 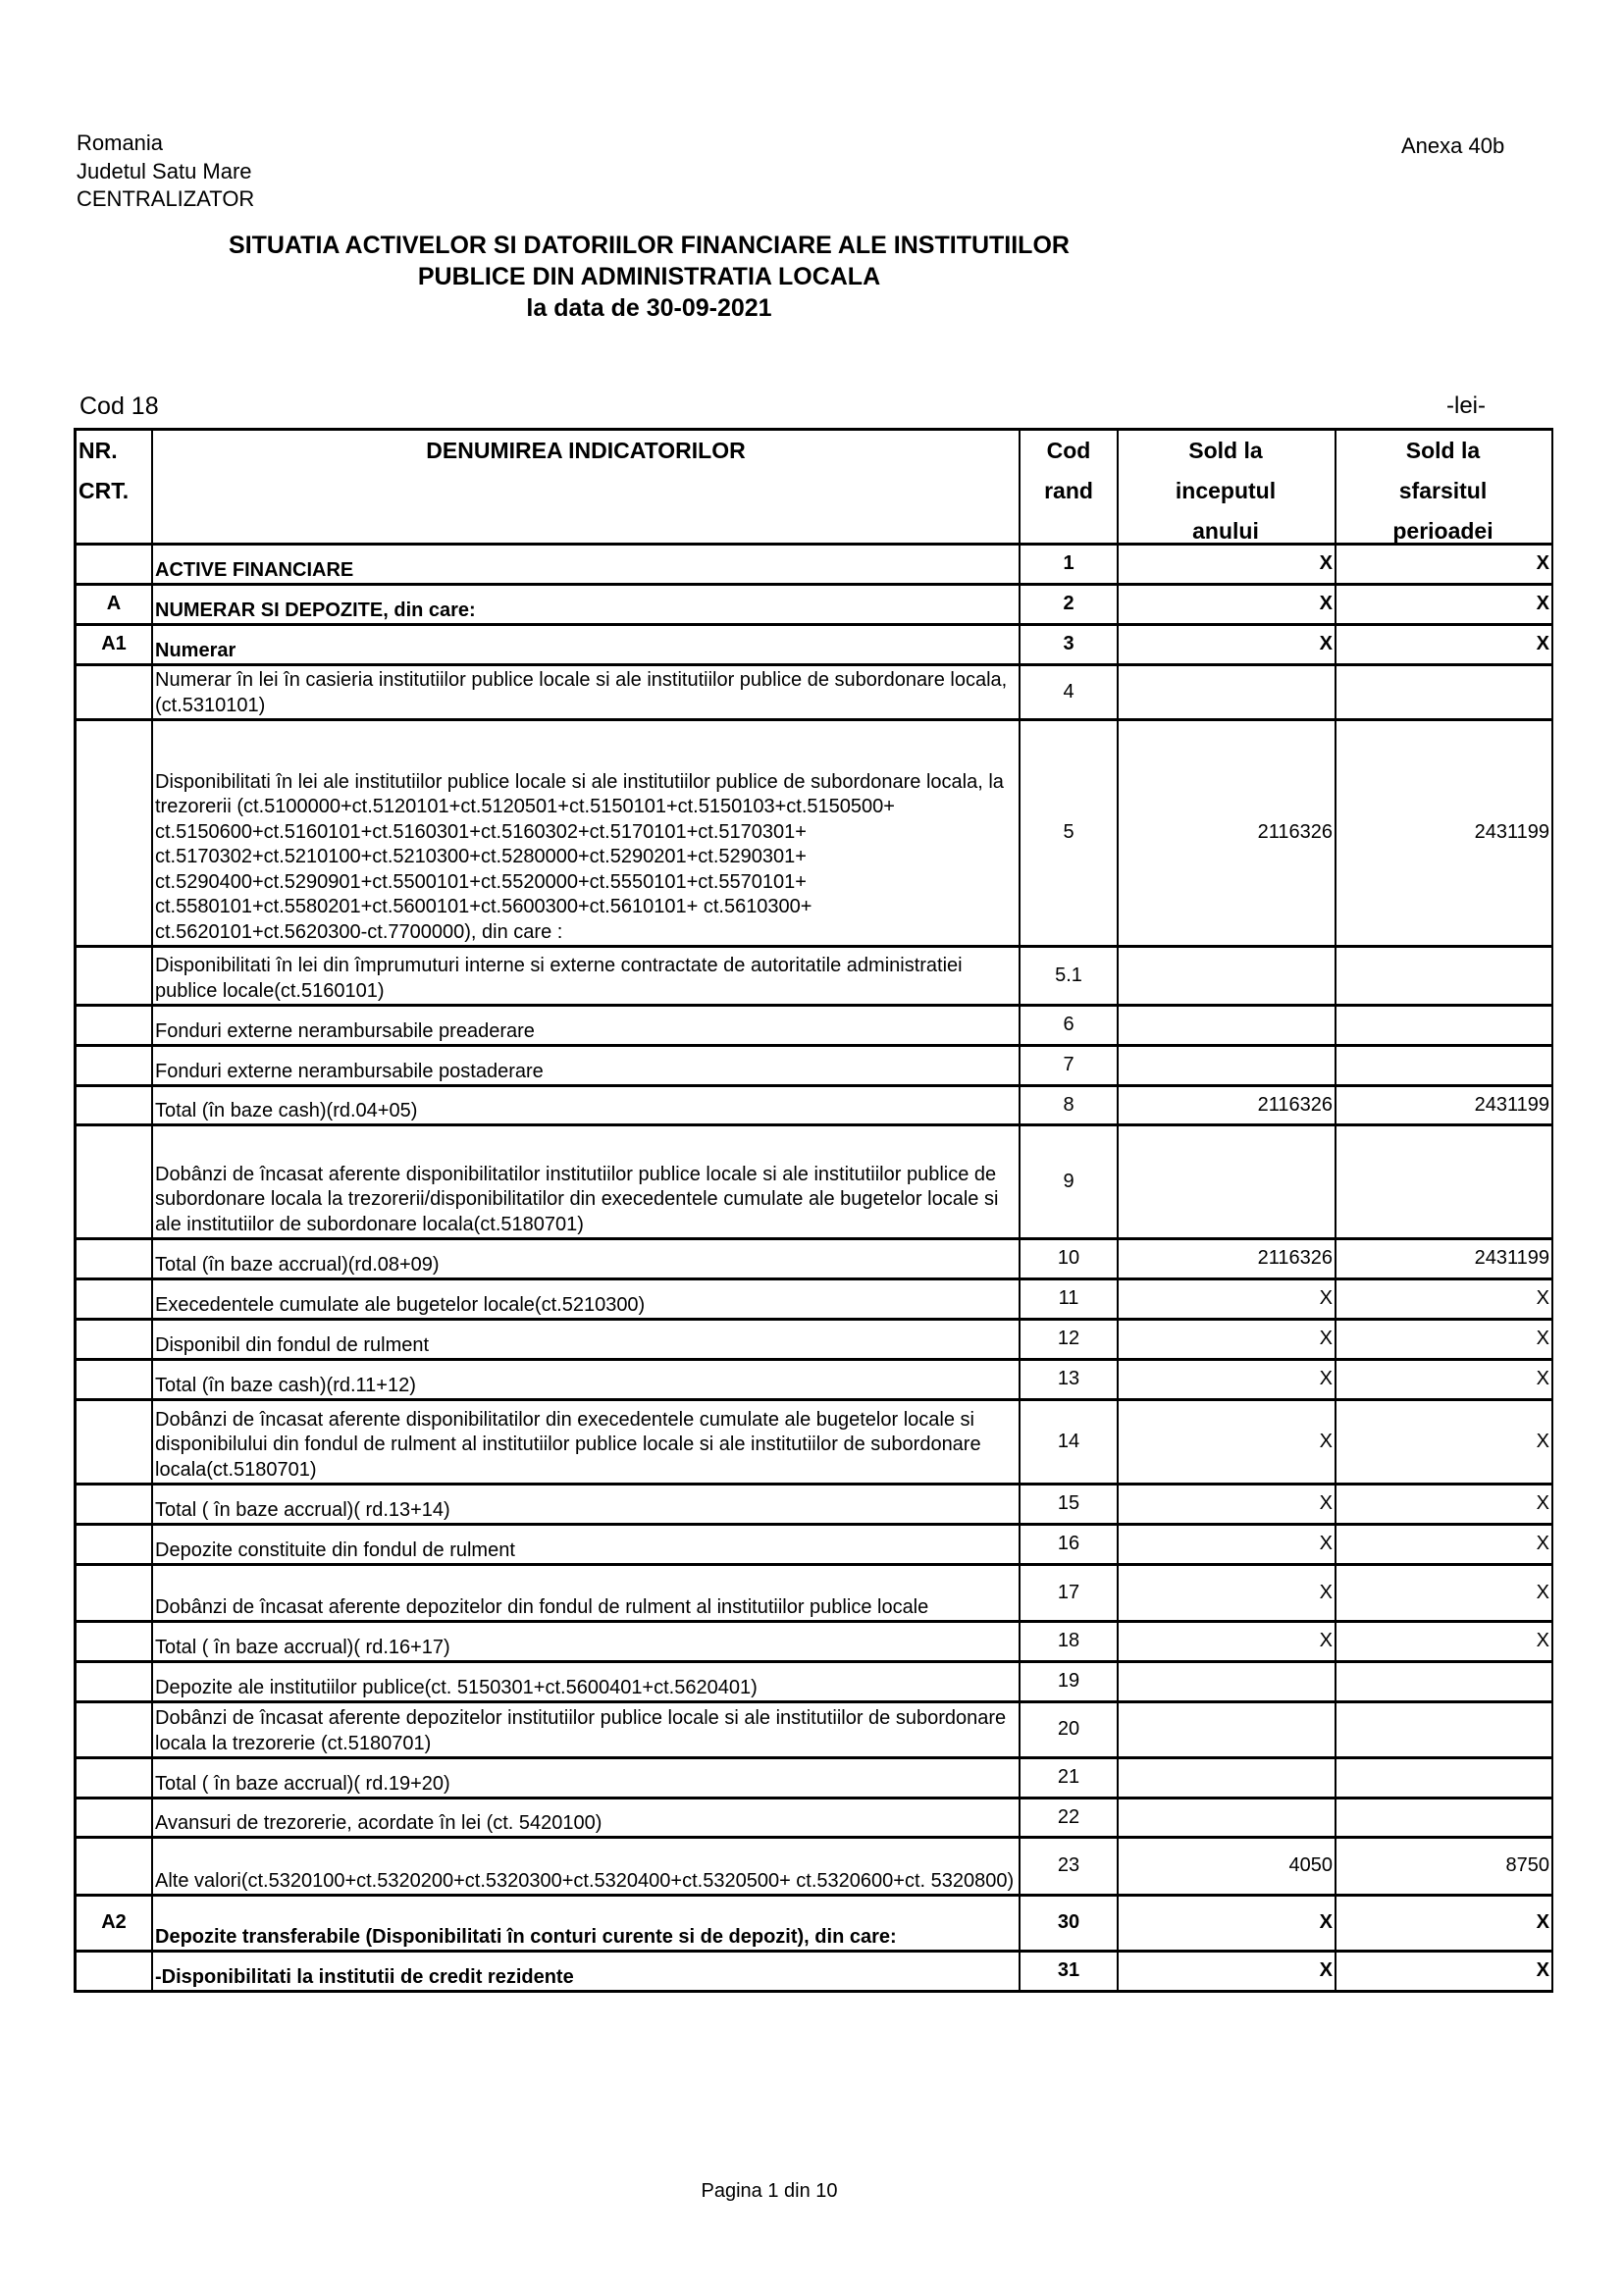 What do you see at coordinates (813, 1643) in the screenshot?
I see `table-row: Total ( în baze accrual)( rd.16+17) 18 X X` at bounding box center [813, 1643].